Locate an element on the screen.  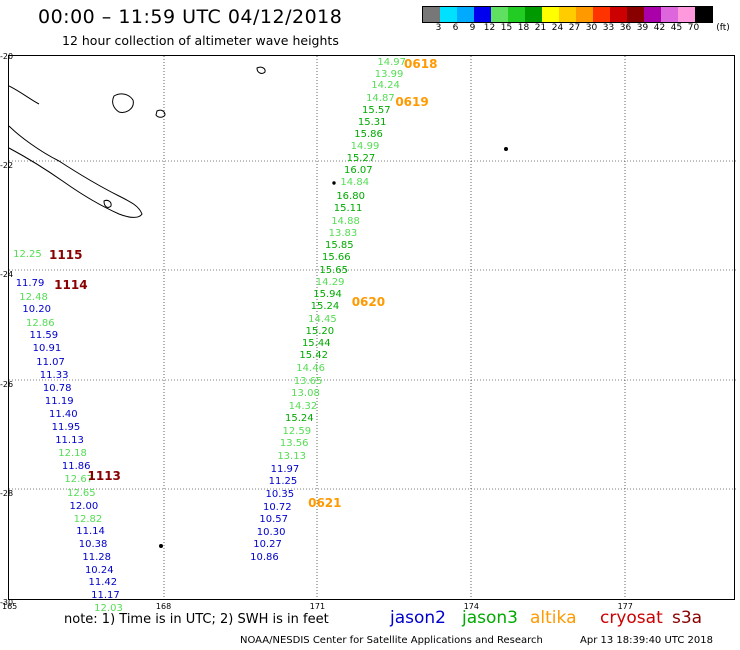
reef-line is located at coordinates (24, 95).